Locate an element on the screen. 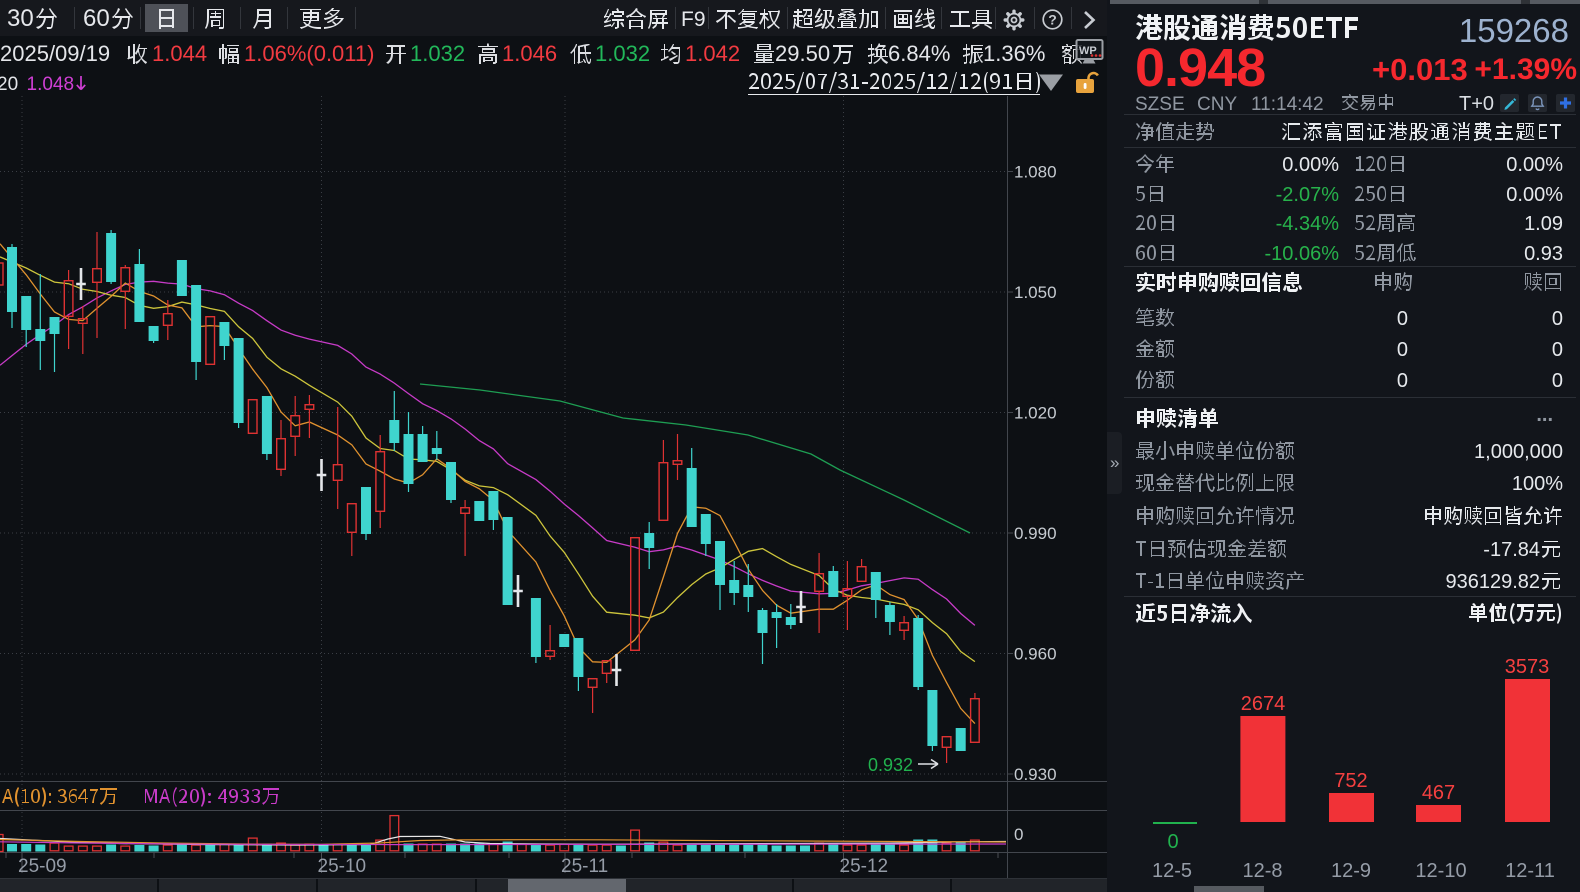 The height and width of the screenshot is (892, 1580). svg-text: WP is located at coordinates (1088, 51).